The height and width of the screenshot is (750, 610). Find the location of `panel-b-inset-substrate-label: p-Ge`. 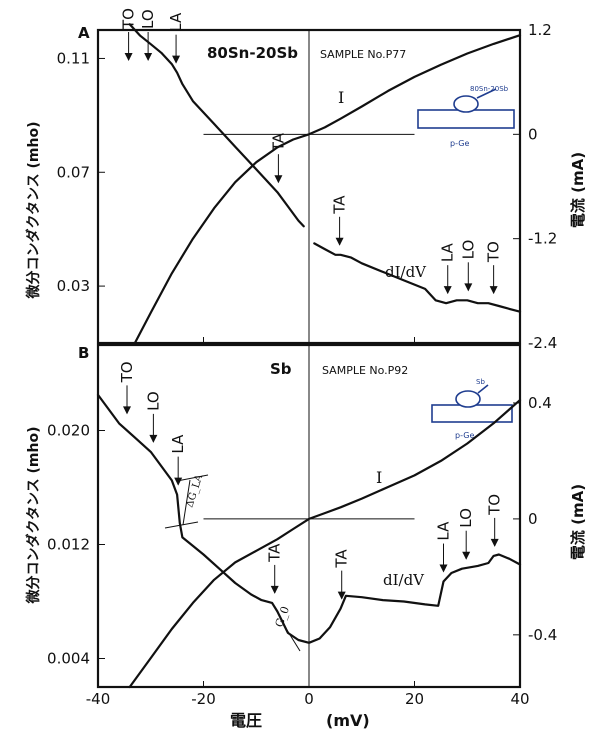

panel-b-inset-substrate-label: p-Ge is located at coordinates (464, 435).